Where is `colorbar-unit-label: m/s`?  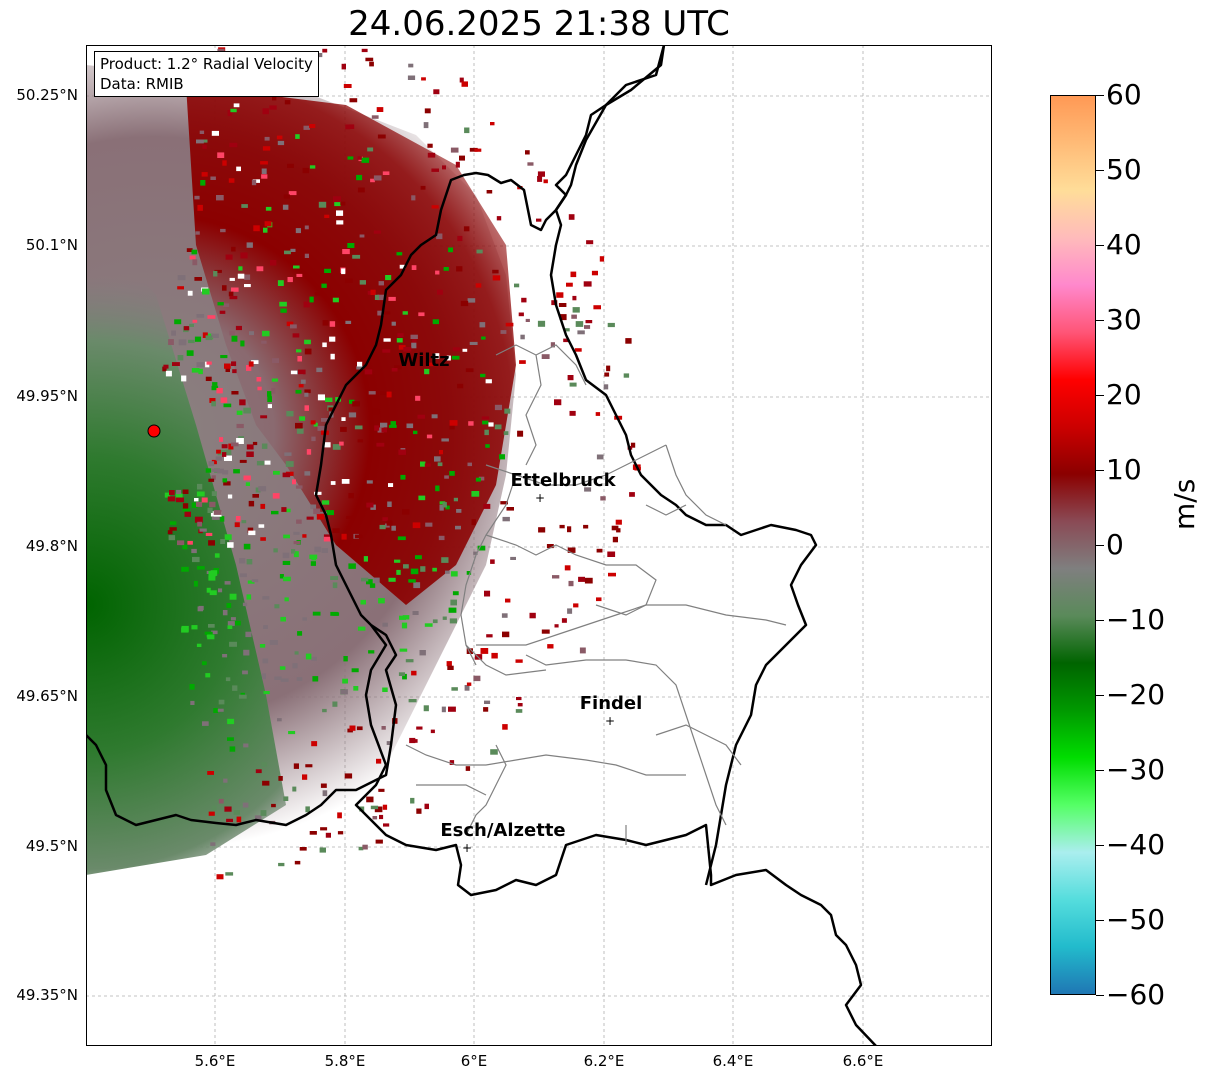 colorbar-unit-label: m/s is located at coordinates (1184, 504).